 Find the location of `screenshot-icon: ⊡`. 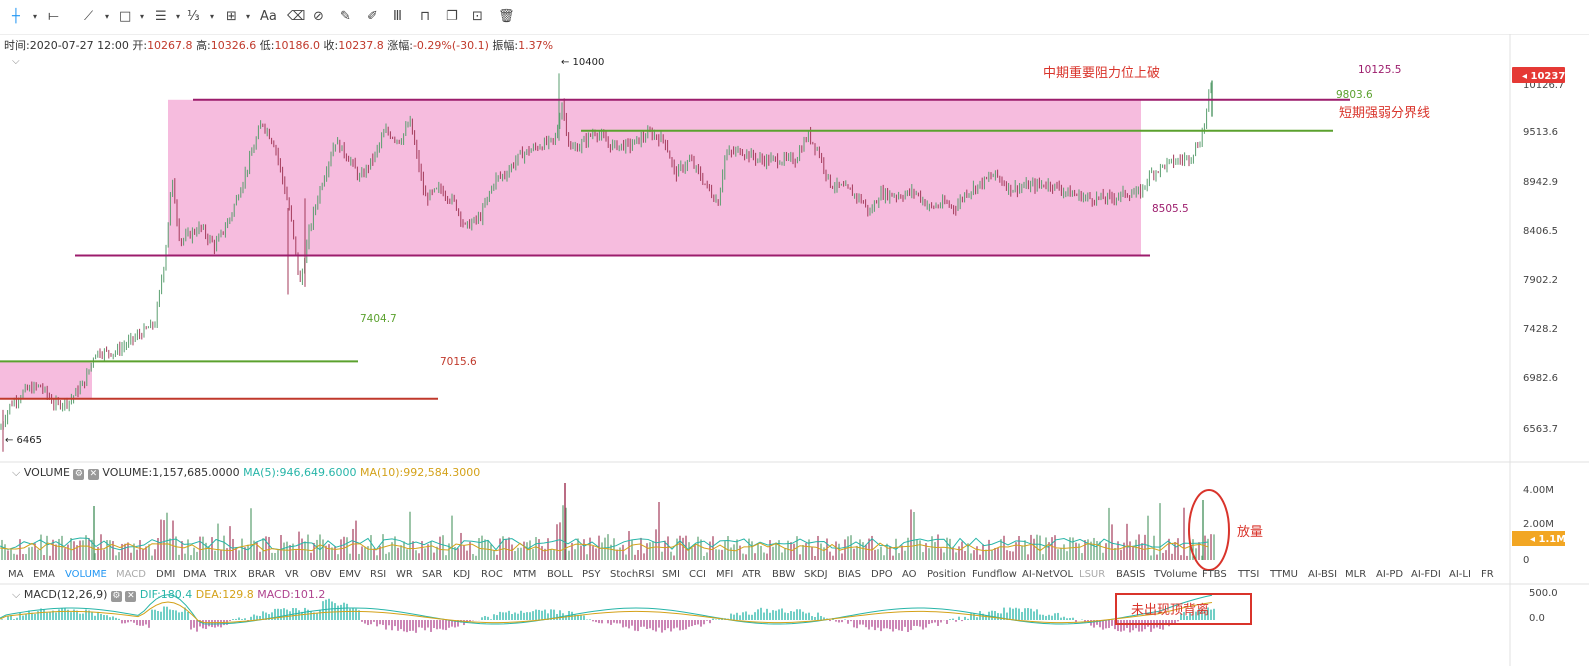

screenshot-icon: ⊡ is located at coordinates (477, 16).